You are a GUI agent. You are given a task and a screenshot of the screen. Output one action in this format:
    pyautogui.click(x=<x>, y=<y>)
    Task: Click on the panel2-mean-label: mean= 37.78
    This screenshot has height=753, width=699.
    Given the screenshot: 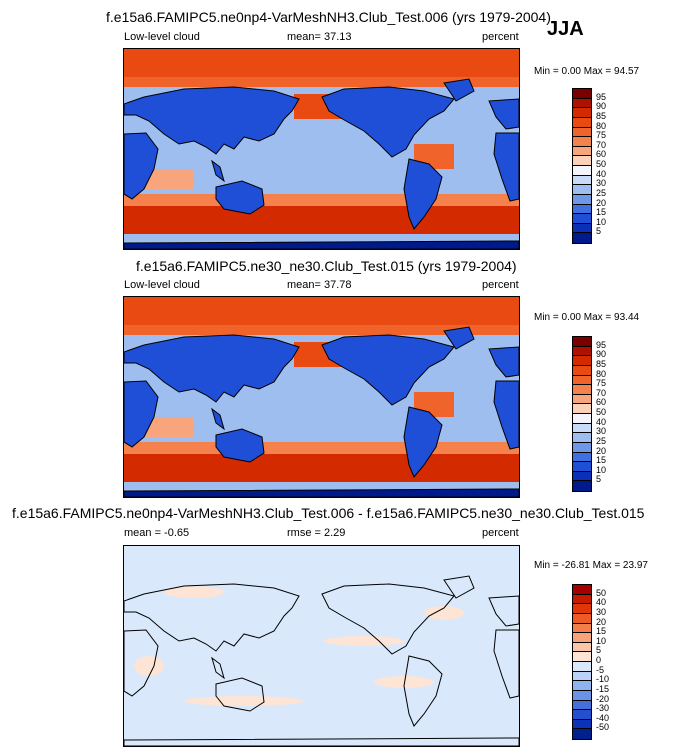 What is the action you would take?
    pyautogui.click(x=319, y=285)
    